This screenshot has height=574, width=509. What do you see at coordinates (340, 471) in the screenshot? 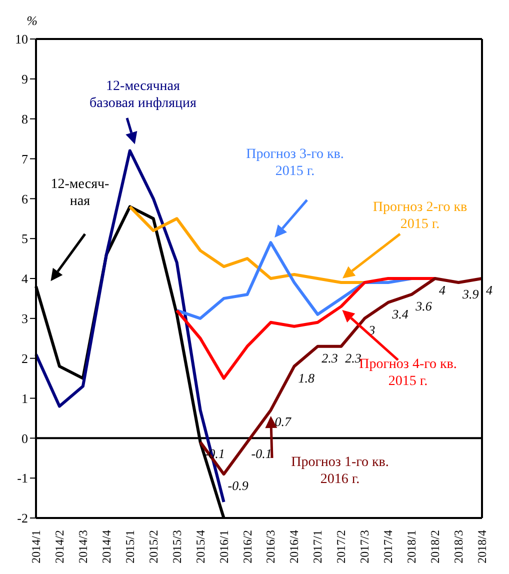
I see `text: Прогноз 1-го кв. 2016 г.` at bounding box center [340, 471].